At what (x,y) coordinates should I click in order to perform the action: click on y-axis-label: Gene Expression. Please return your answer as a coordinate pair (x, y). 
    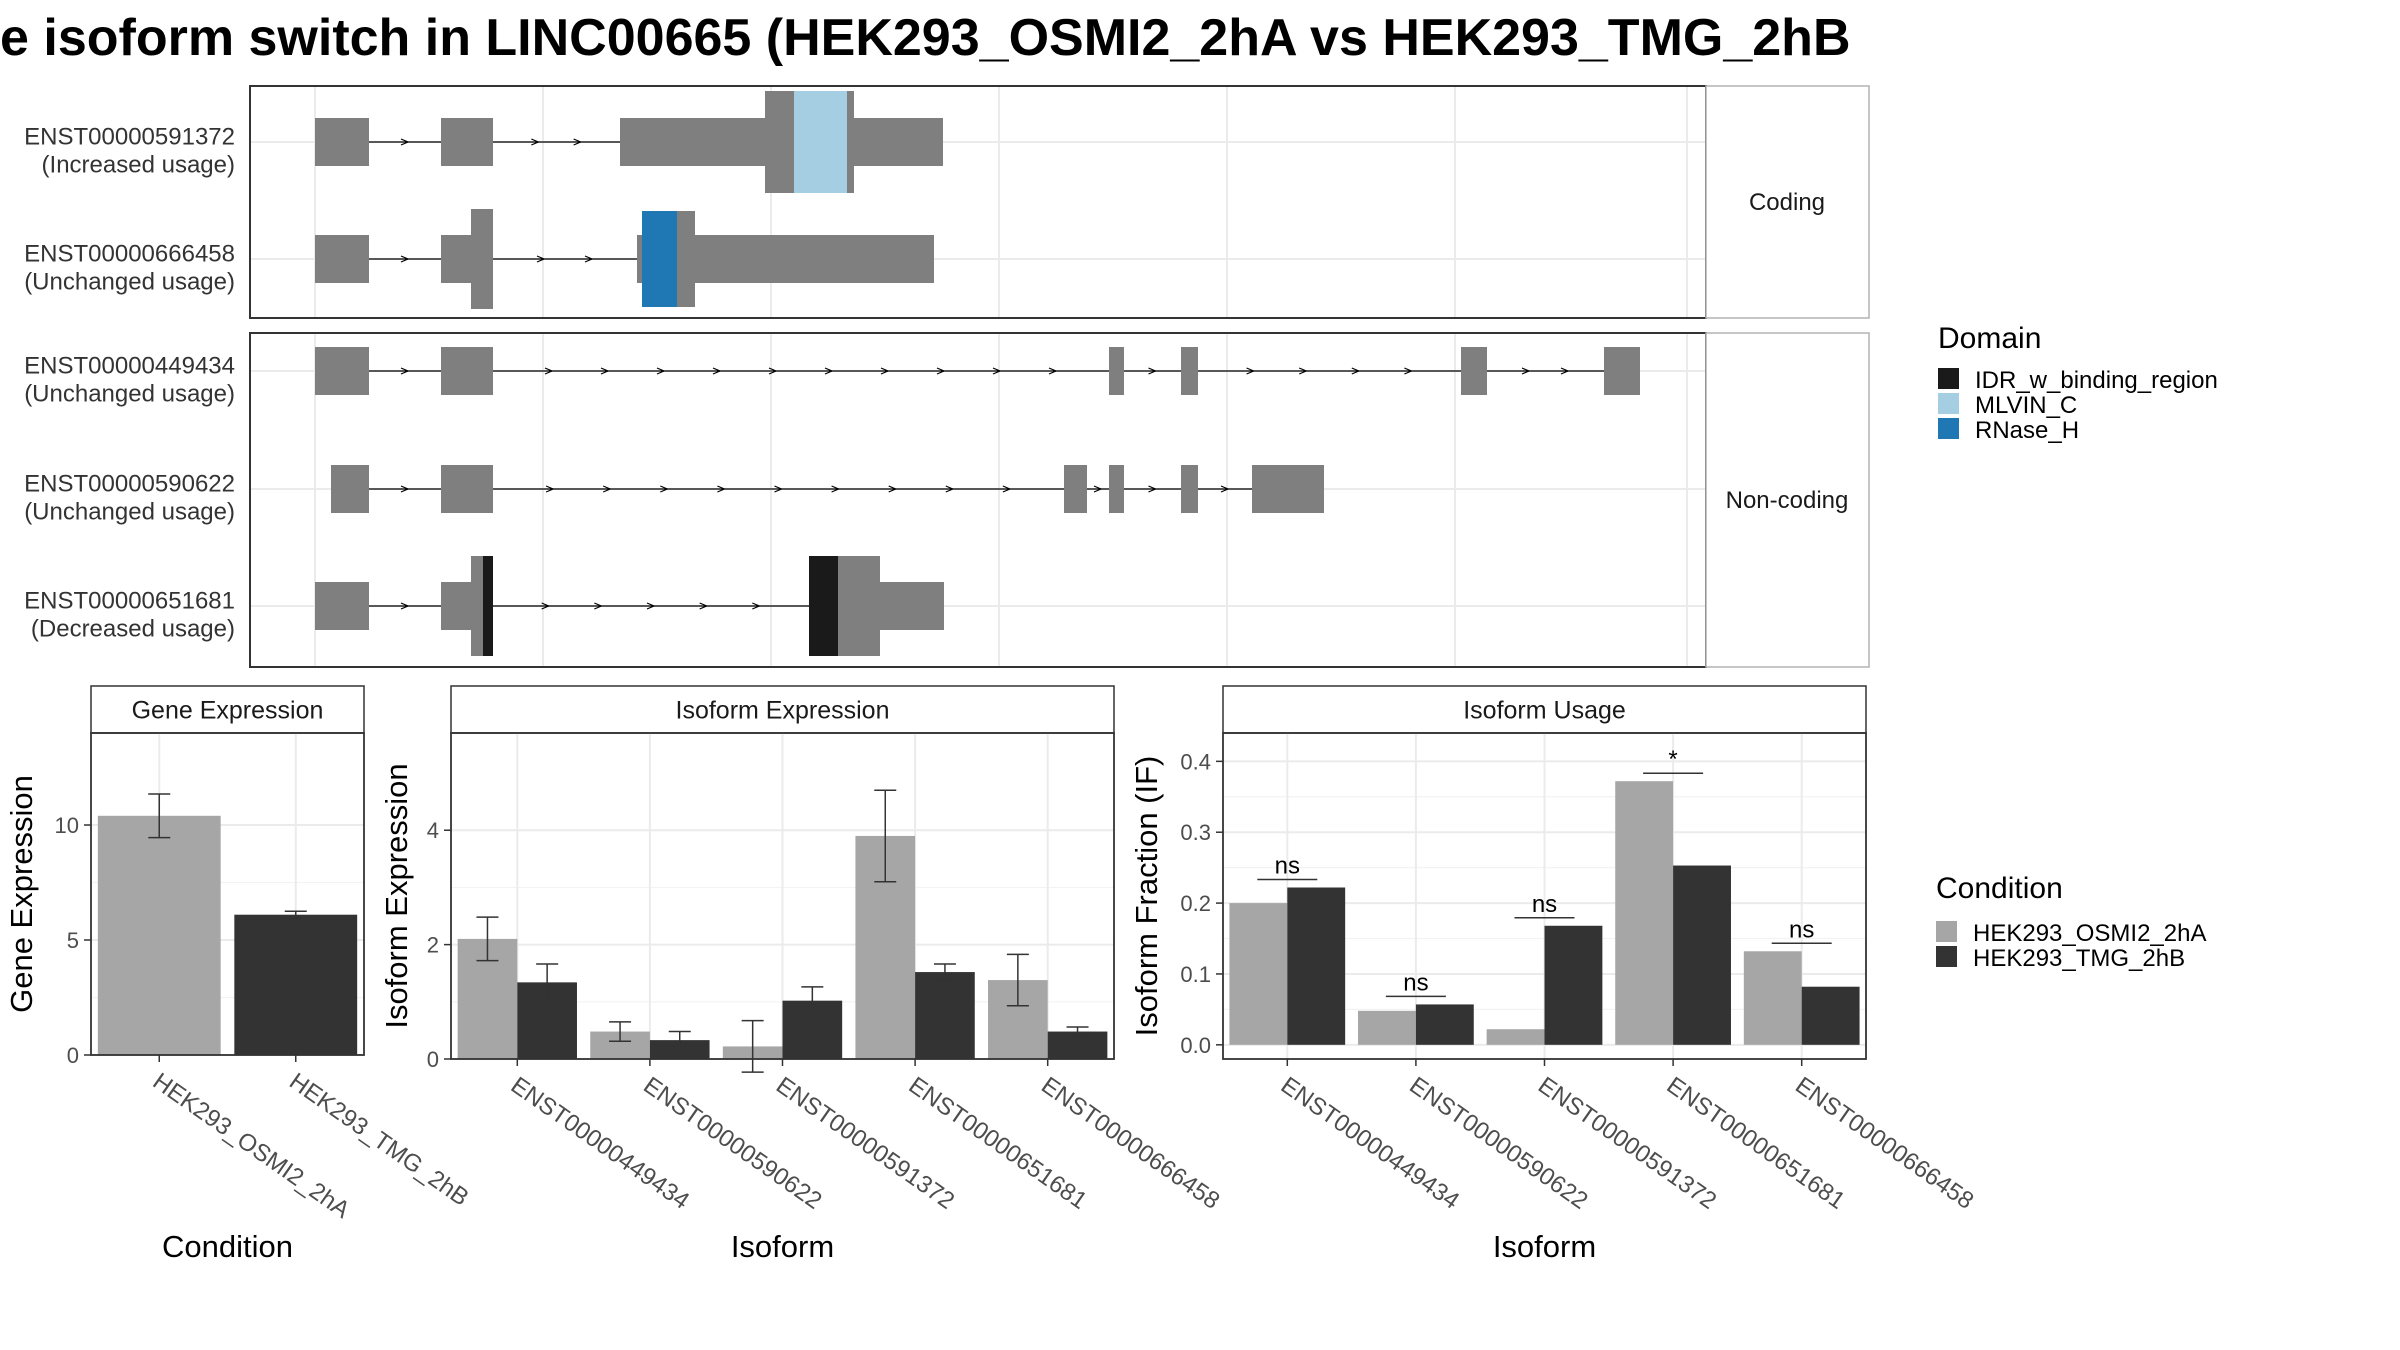
    Looking at the image, I should click on (21, 894).